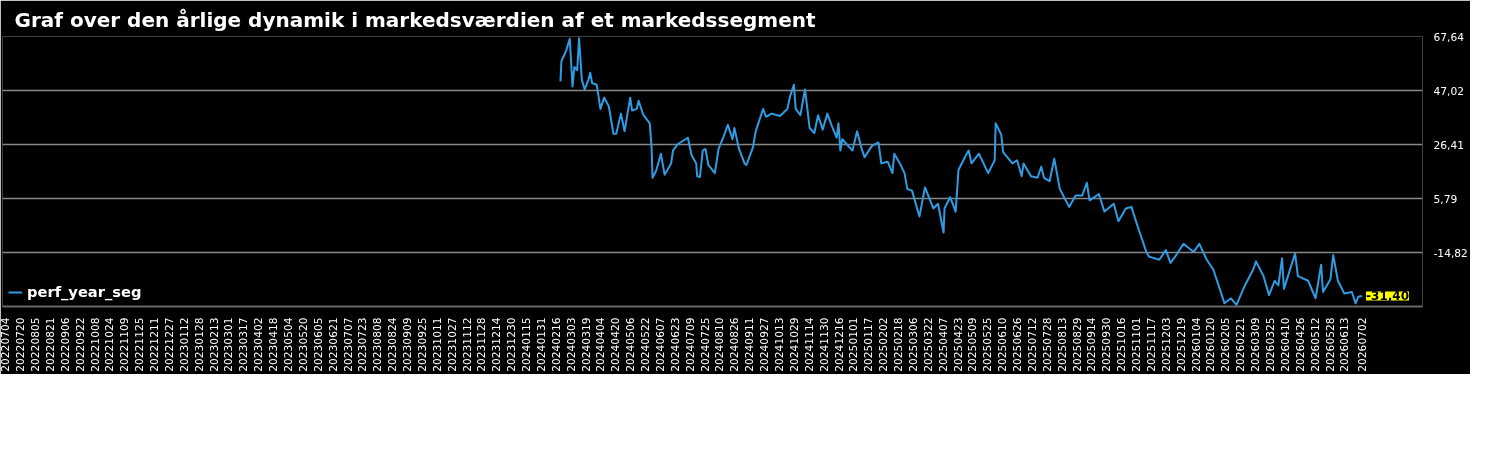 This screenshot has height=450, width=1500. Describe the element at coordinates (735, 344) in the screenshot. I see `x-tick-label: 20240826` at that location.